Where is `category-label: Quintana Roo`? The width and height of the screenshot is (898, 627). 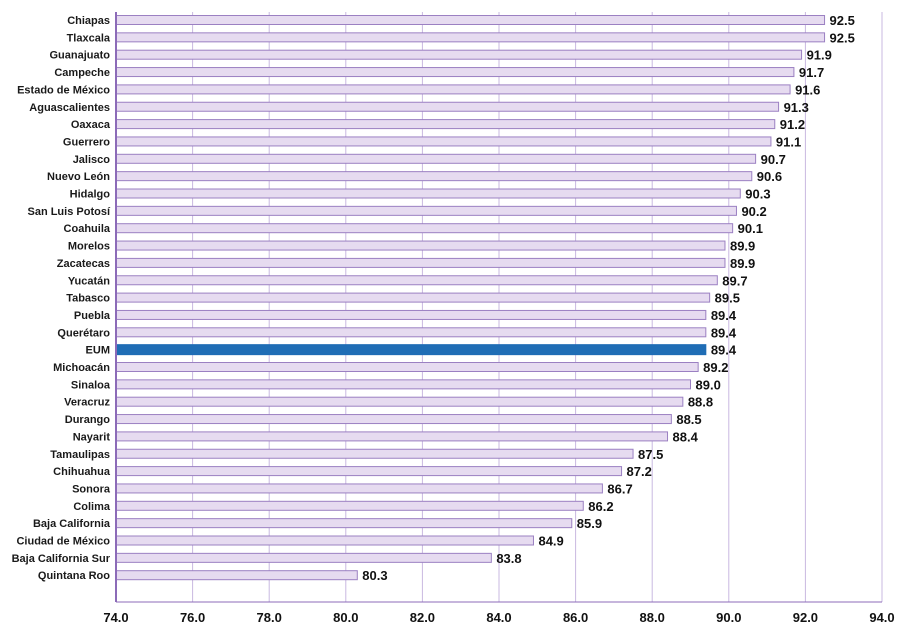
category-label: Quintana Roo is located at coordinates (74, 576).